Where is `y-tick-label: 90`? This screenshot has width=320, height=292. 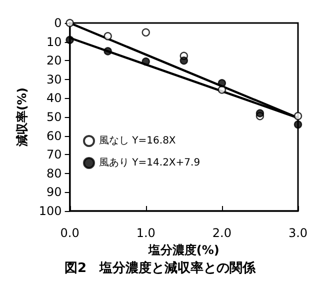 y-tick-label: 90 is located at coordinates (54, 192).